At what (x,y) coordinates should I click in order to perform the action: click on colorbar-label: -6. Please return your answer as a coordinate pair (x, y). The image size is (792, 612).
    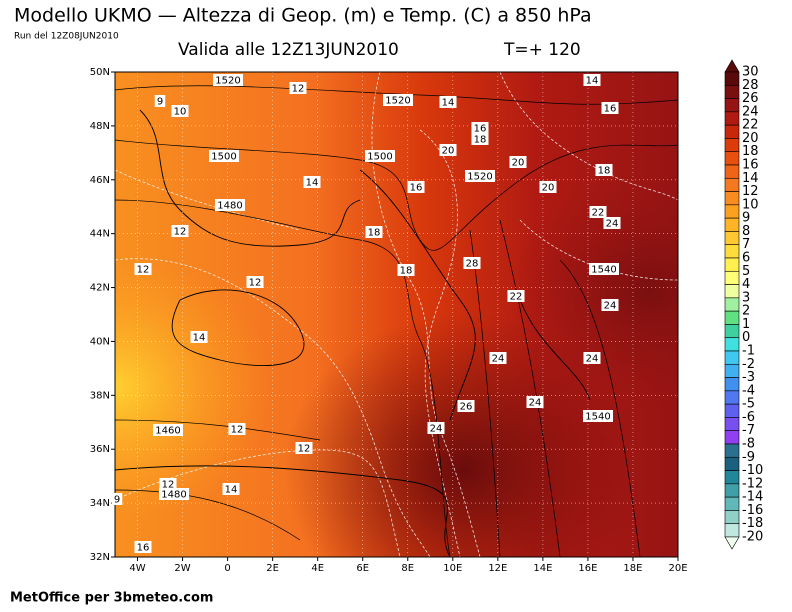
    Looking at the image, I should click on (748, 417).